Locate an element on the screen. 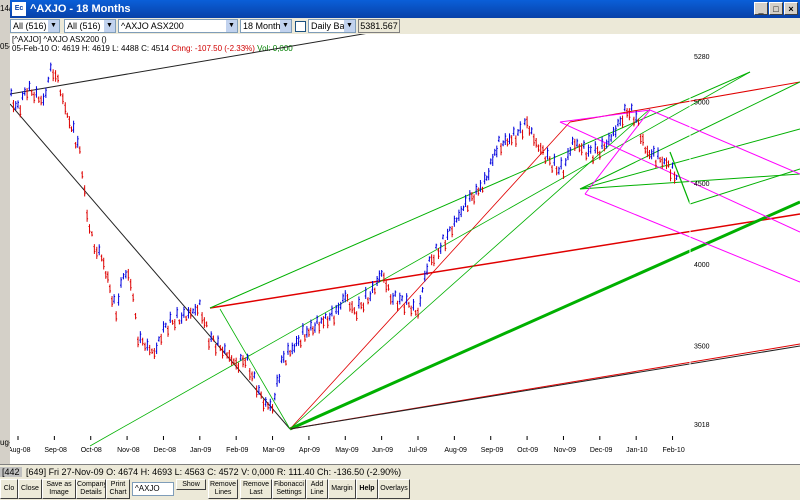 This screenshot has height=500, width=800. security-select: ^AXJO ASX200 ▼ is located at coordinates (178, 26).